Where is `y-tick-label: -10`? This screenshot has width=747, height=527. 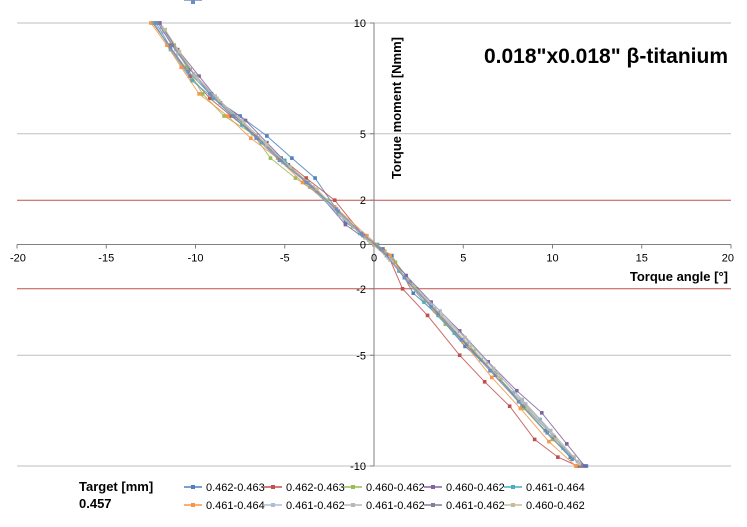
y-tick-label: -10 is located at coordinates (358, 467).